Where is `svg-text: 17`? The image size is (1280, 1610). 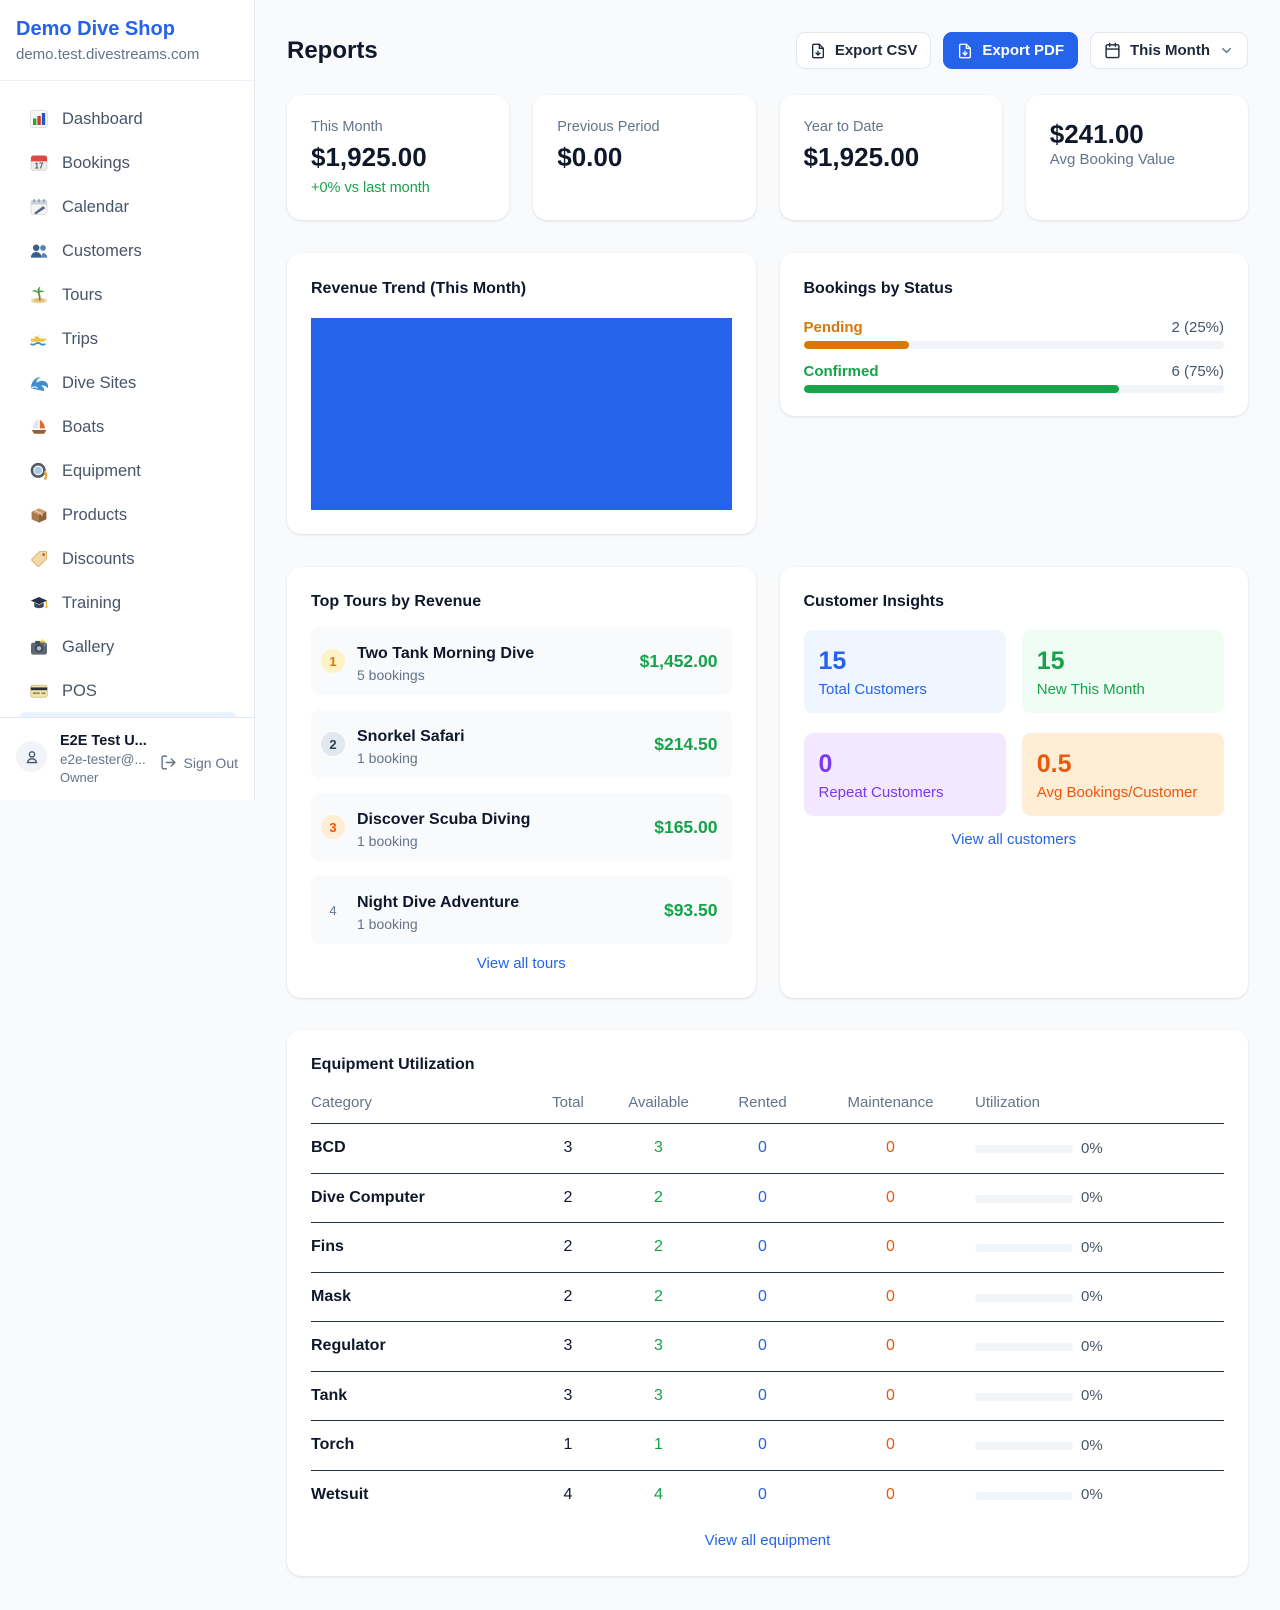 svg-text: 17 is located at coordinates (39, 166).